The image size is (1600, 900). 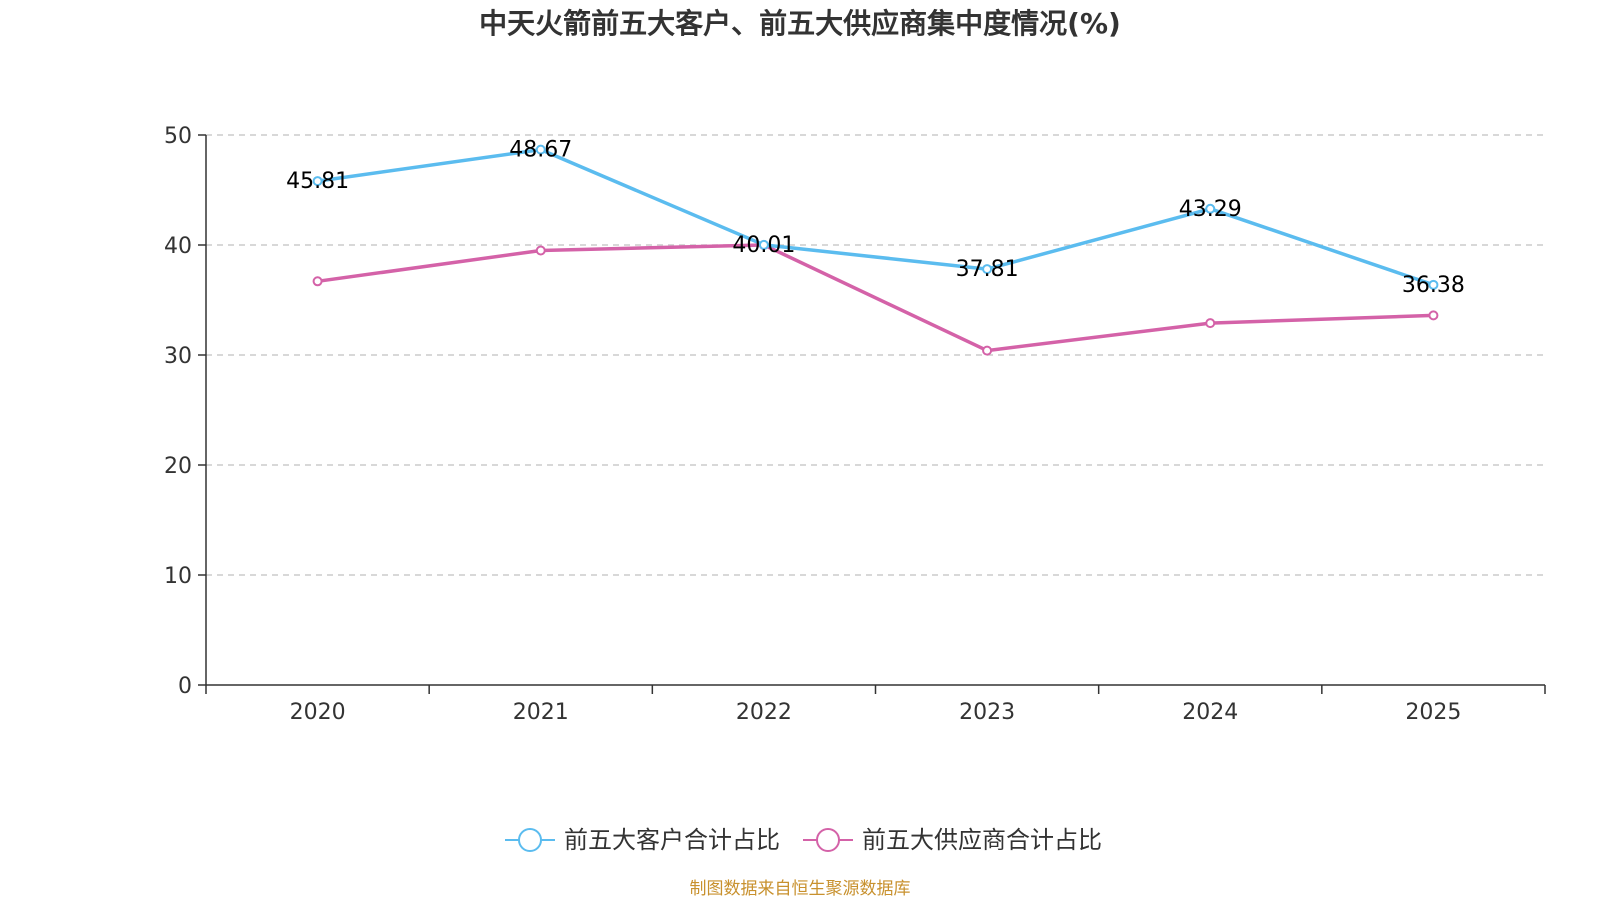 What do you see at coordinates (178, 576) in the screenshot?
I see `y-tick-label-10: 10` at bounding box center [178, 576].